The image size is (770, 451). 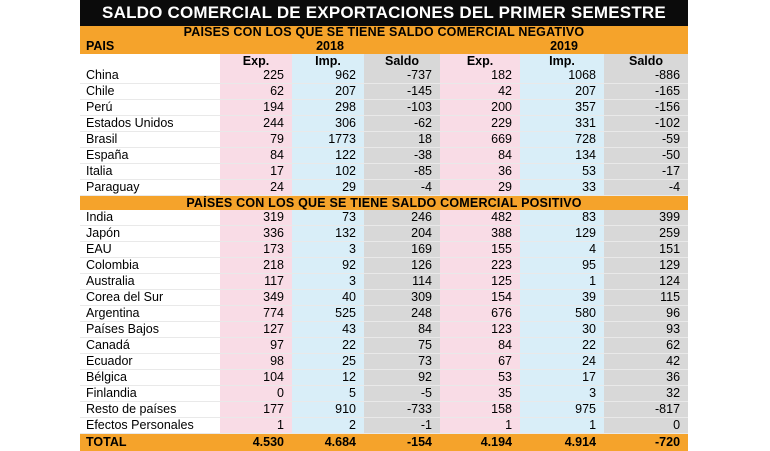 I want to click on country-name: Canadá, so click(x=150, y=346).